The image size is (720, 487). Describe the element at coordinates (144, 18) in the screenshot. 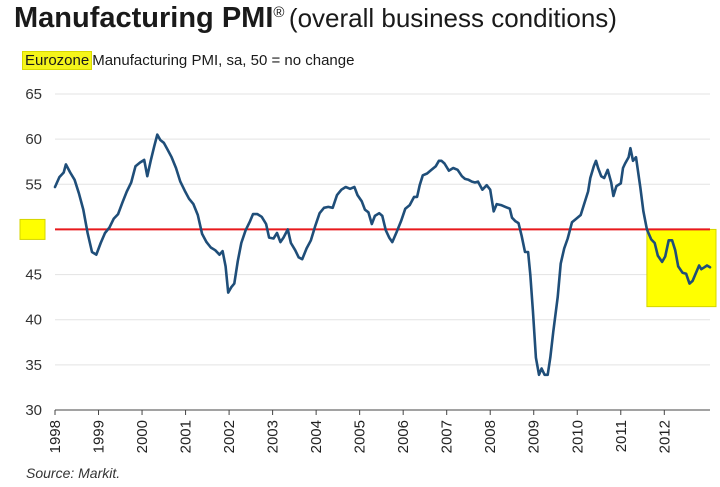

I see `title-main: Manufacturing PMI` at that location.